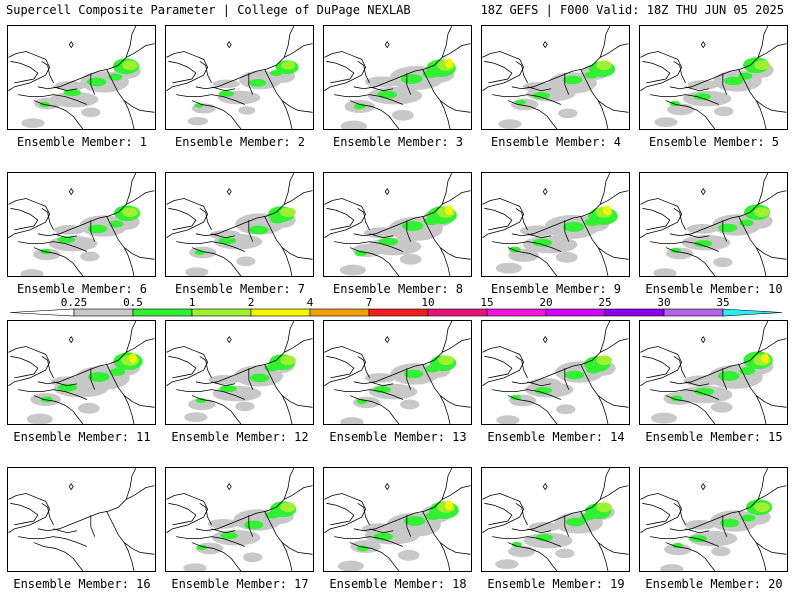 The width and height of the screenshot is (800, 600). I want to click on ensemble-member-label: Ensemble Member: 8, so click(398, 289).